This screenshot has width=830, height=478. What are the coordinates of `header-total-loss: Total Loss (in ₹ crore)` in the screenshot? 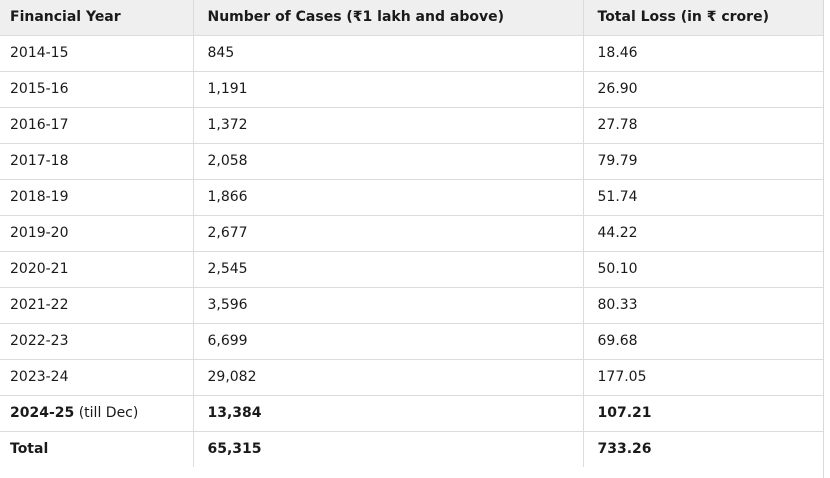 It's located at (703, 18).